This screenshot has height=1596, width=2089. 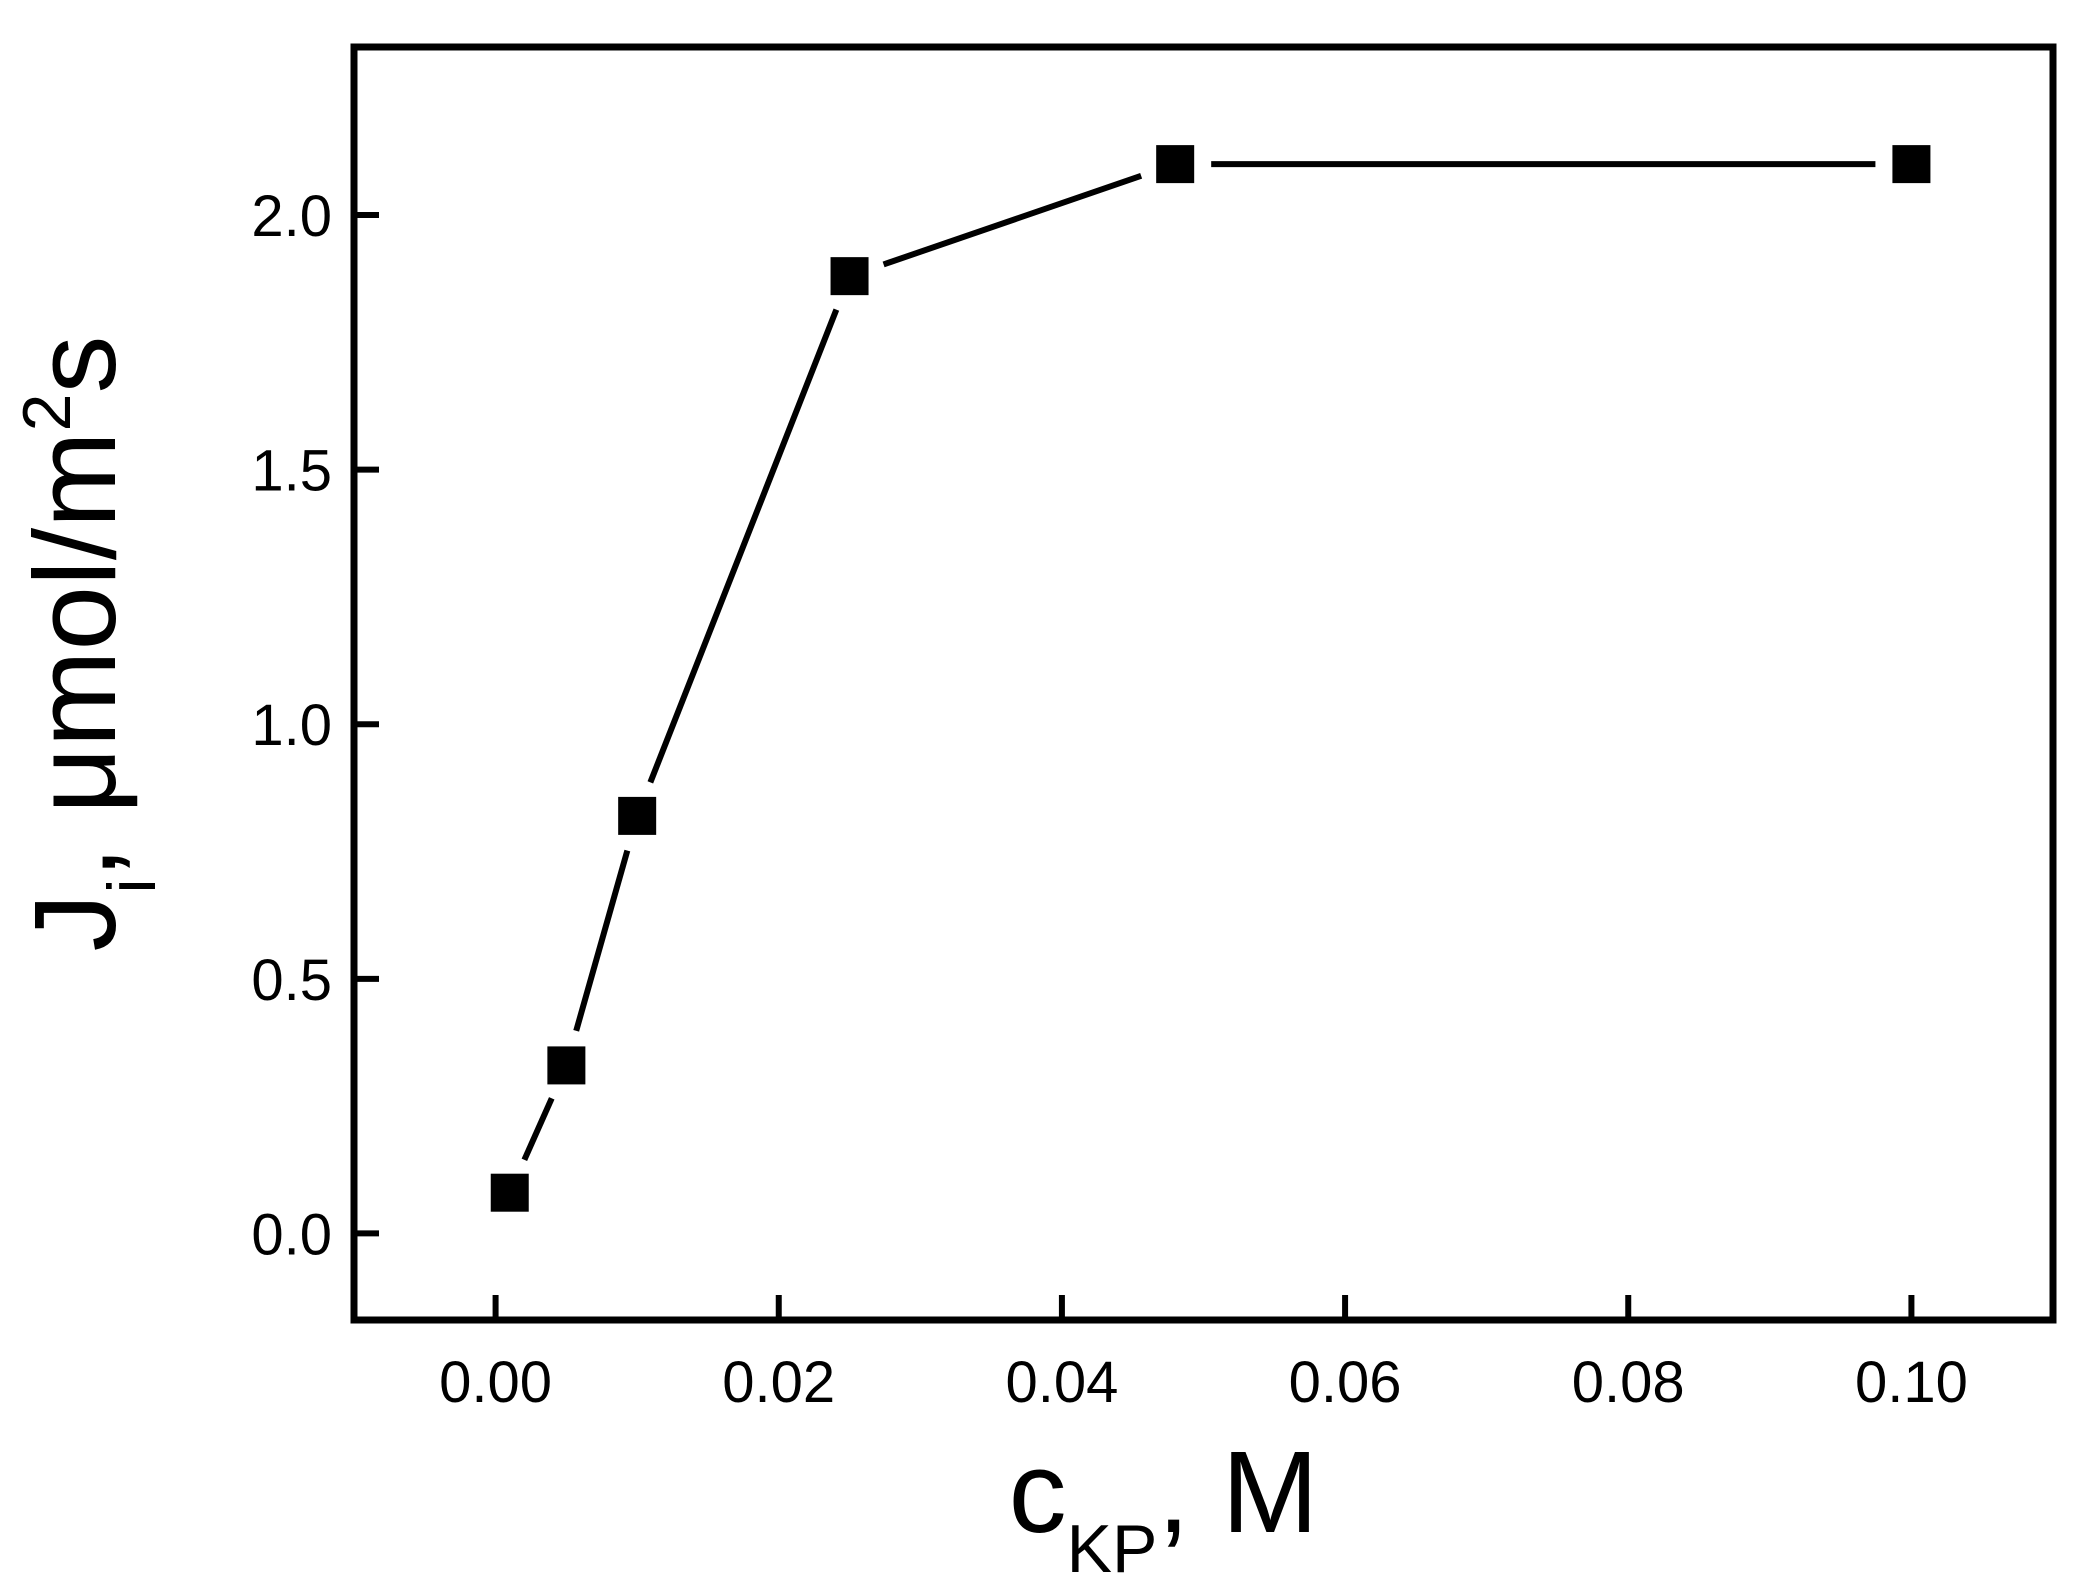 What do you see at coordinates (495, 1382) in the screenshot?
I see `x-tick-label: 0.00` at bounding box center [495, 1382].